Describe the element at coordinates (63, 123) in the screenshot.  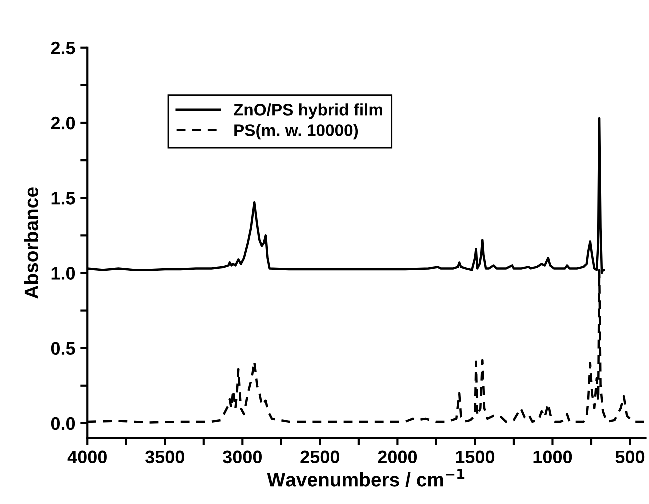
I see `y-tick-label: 2.0` at that location.